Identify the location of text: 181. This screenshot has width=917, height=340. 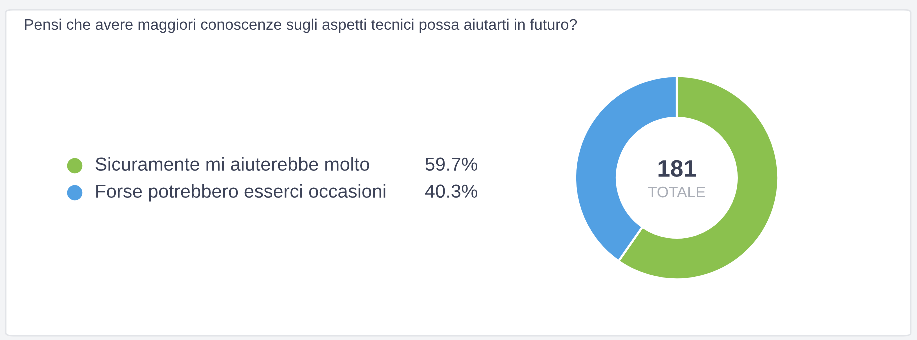
(677, 169).